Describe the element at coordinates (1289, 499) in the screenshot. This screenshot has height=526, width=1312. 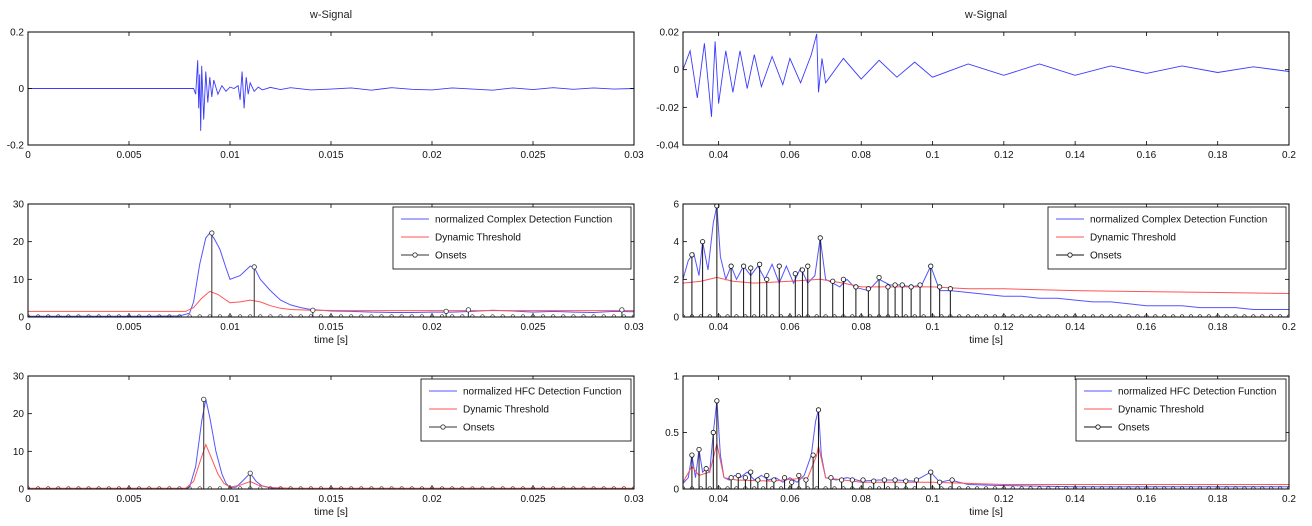
I see `x-tick-label: 0.2` at that location.